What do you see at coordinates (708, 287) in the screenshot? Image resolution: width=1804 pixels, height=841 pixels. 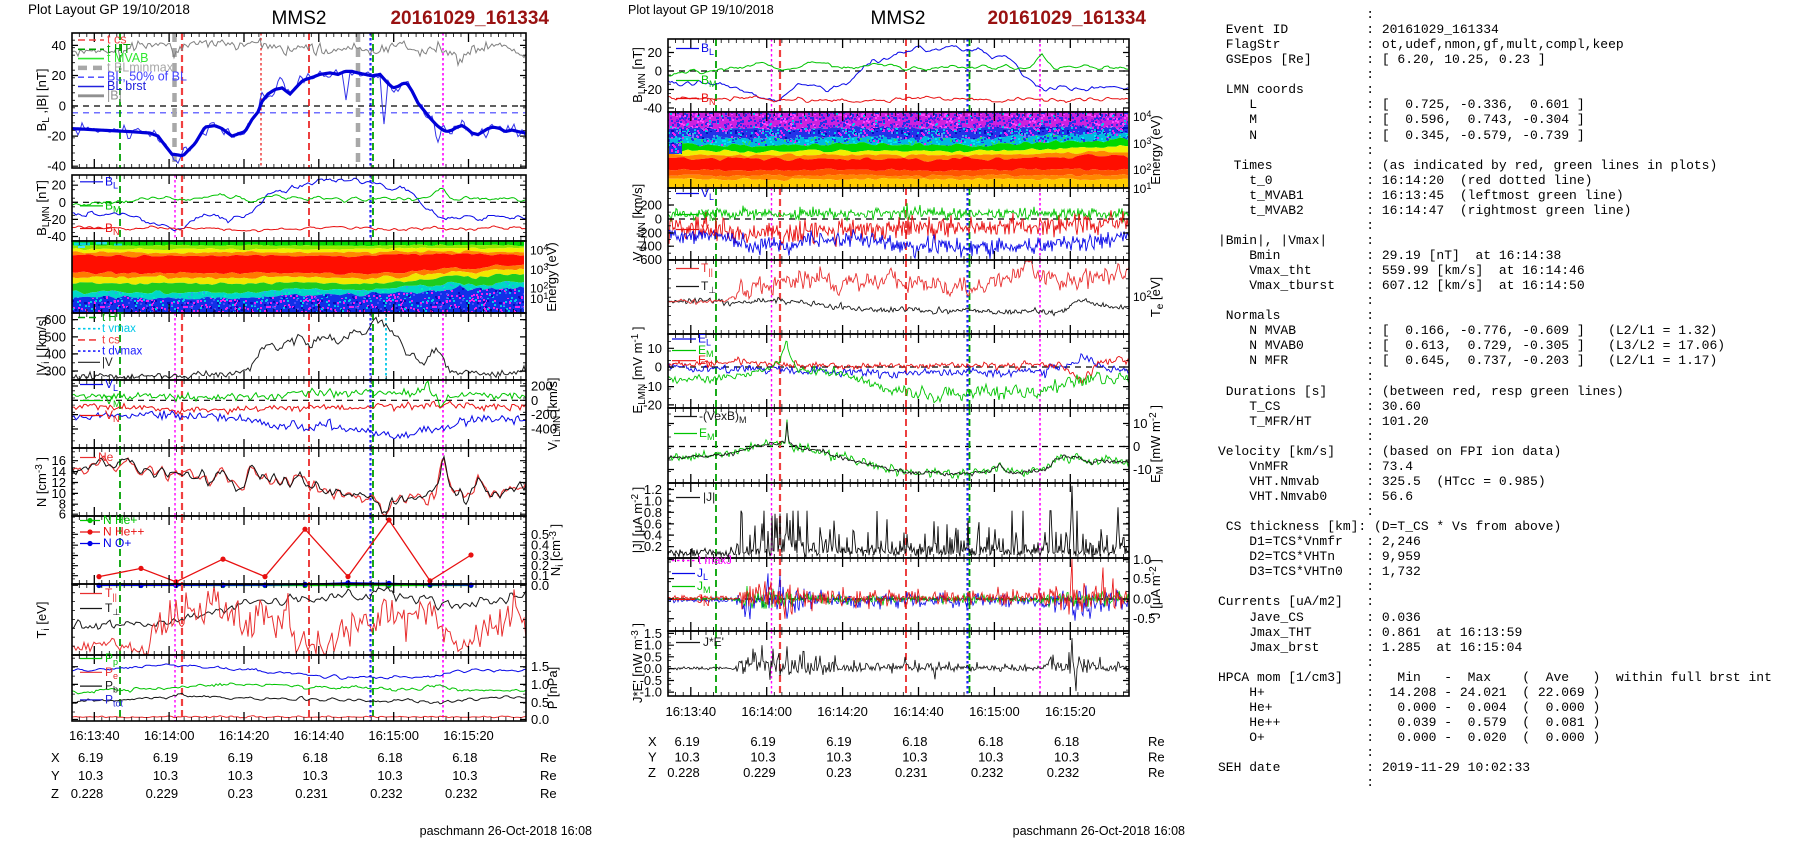 I see `svg-text: T⊥` at bounding box center [708, 287].